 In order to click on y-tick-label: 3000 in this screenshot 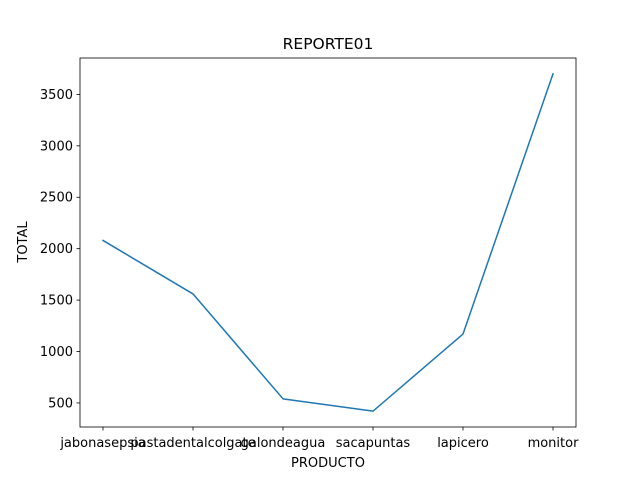, I will do `click(56, 146)`.